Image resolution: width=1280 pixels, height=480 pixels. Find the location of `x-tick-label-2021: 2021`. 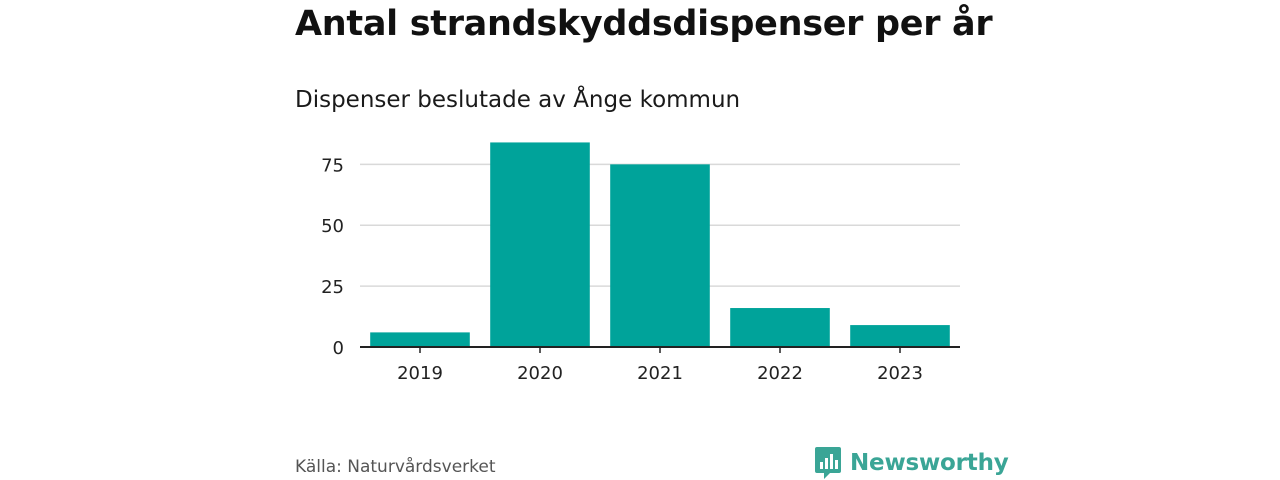

x-tick-label-2021: 2021 is located at coordinates (660, 373).